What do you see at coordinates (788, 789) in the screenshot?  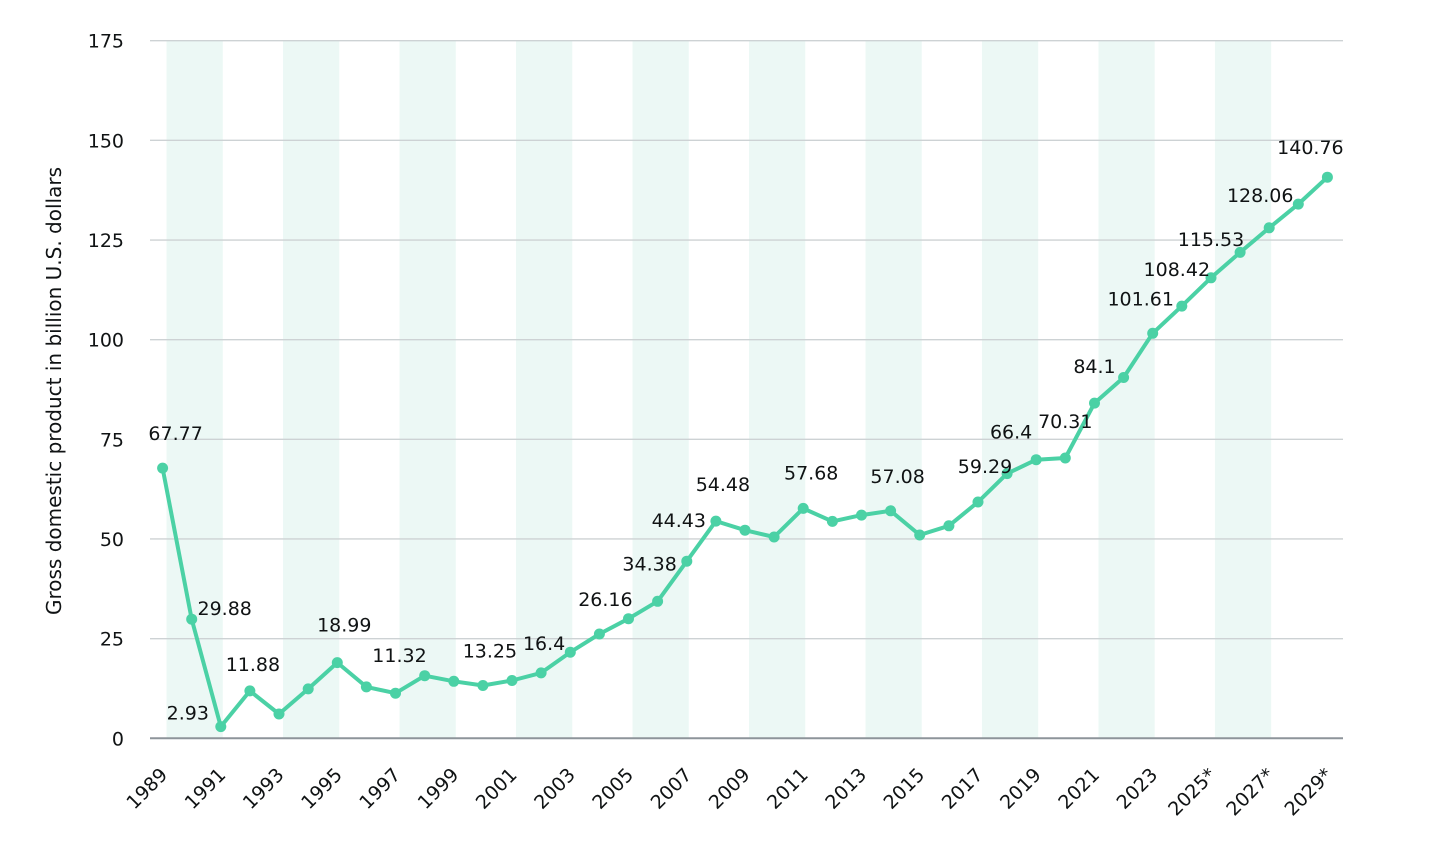 I see `x-tick-label: 2011` at bounding box center [788, 789].